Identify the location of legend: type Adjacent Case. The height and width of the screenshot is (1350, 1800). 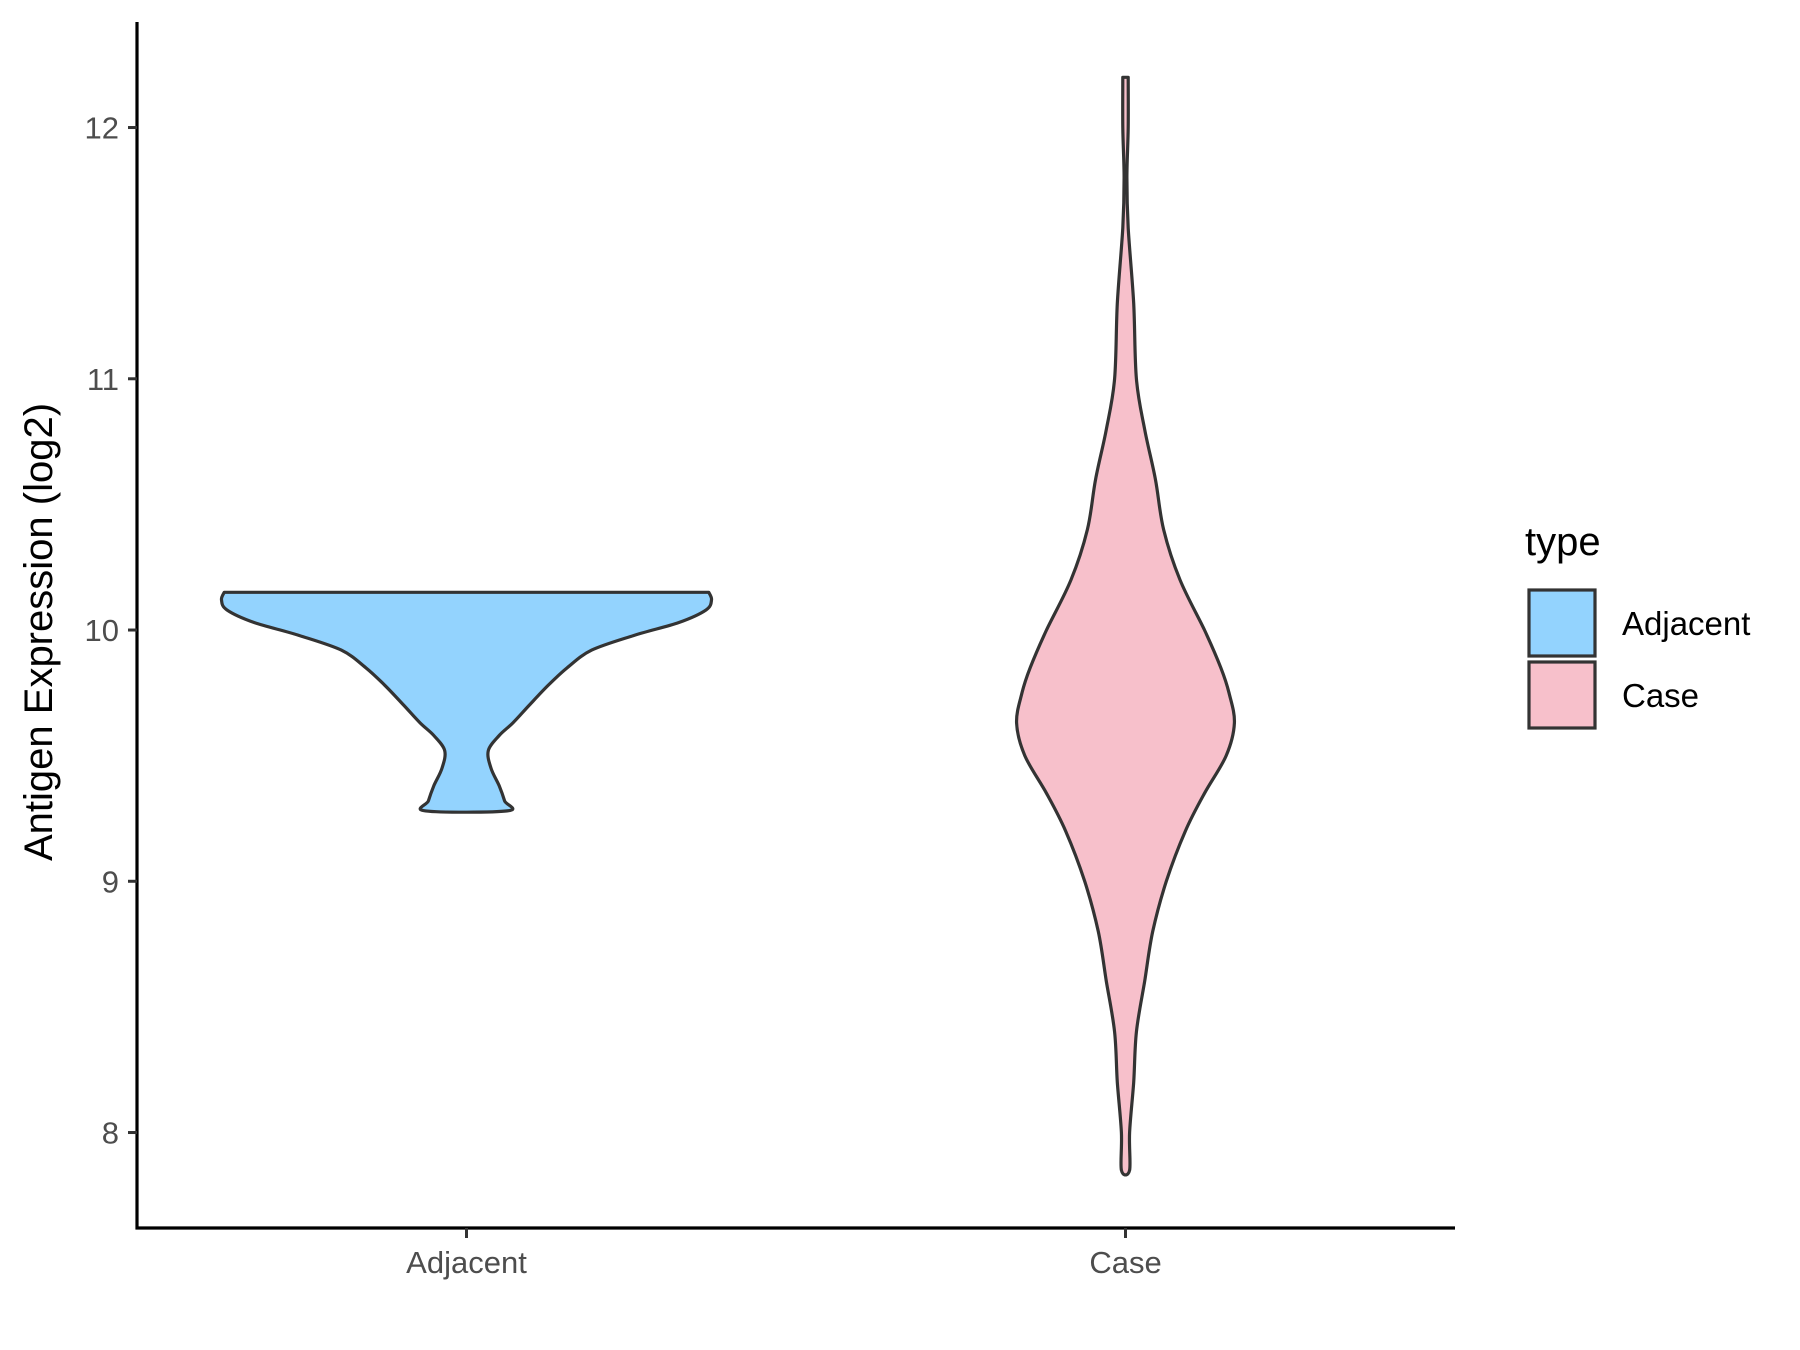
(1637, 625).